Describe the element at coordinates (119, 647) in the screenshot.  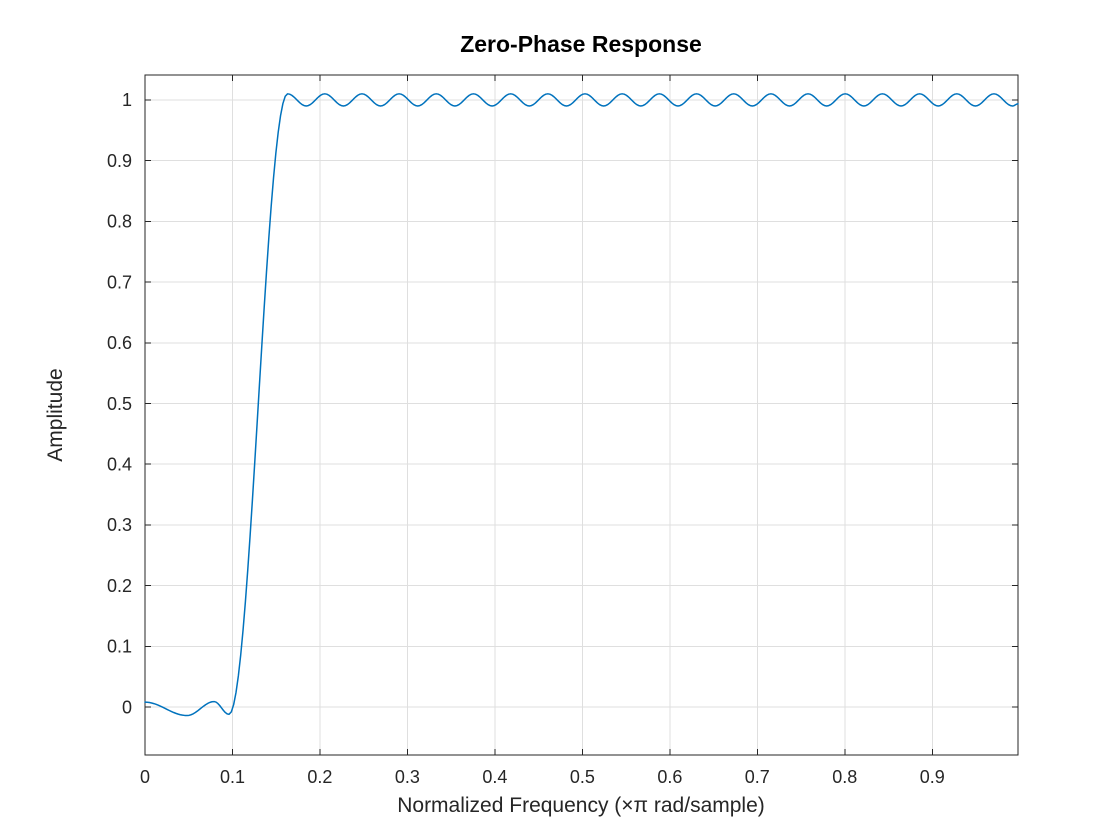
I see `y-tick-label: 0.1` at that location.